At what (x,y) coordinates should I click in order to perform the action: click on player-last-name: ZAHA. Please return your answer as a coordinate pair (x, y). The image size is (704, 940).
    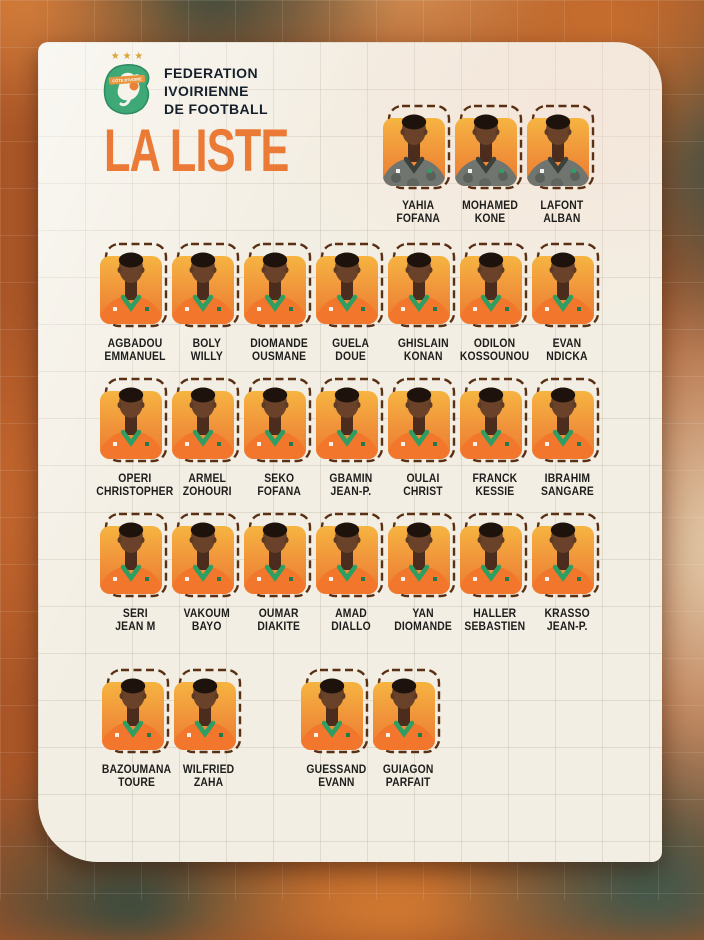
    Looking at the image, I should click on (209, 783).